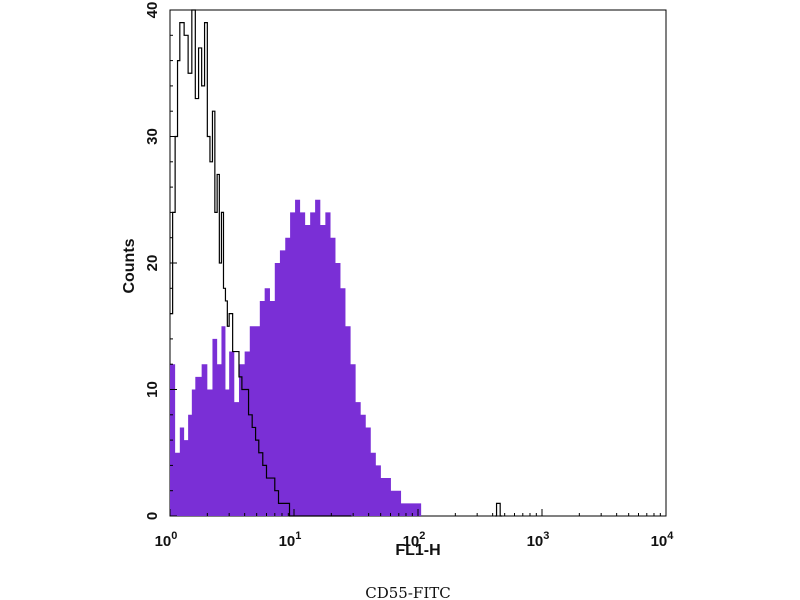  I want to click on chart-caption: CD55-FITC, so click(407, 592).